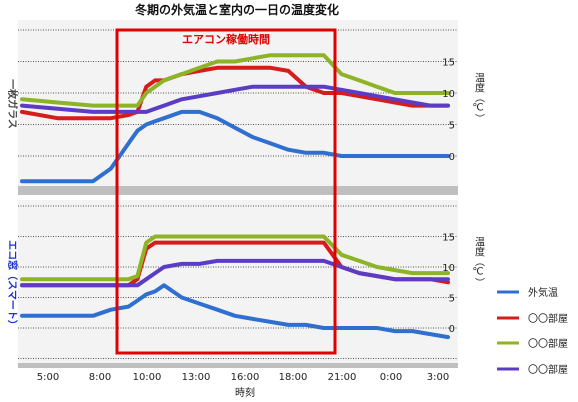  What do you see at coordinates (196, 377) in the screenshot?
I see `x-tick-label: 13:00` at bounding box center [196, 377].